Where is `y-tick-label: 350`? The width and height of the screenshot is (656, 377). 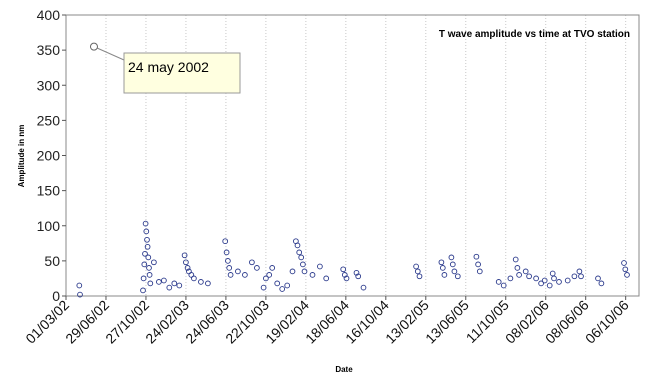 y-tick-label: 350 is located at coordinates (49, 50).